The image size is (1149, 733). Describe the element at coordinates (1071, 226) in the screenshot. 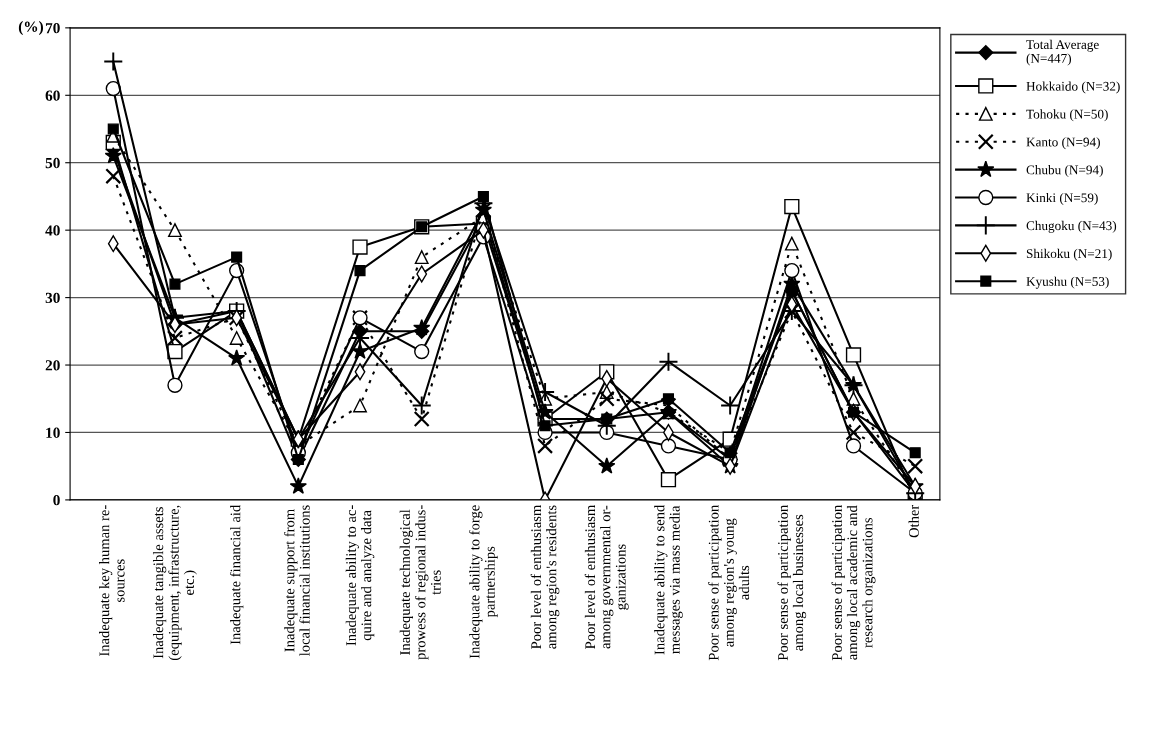

I see `legend-label: Chugoku (N=43)` at that location.